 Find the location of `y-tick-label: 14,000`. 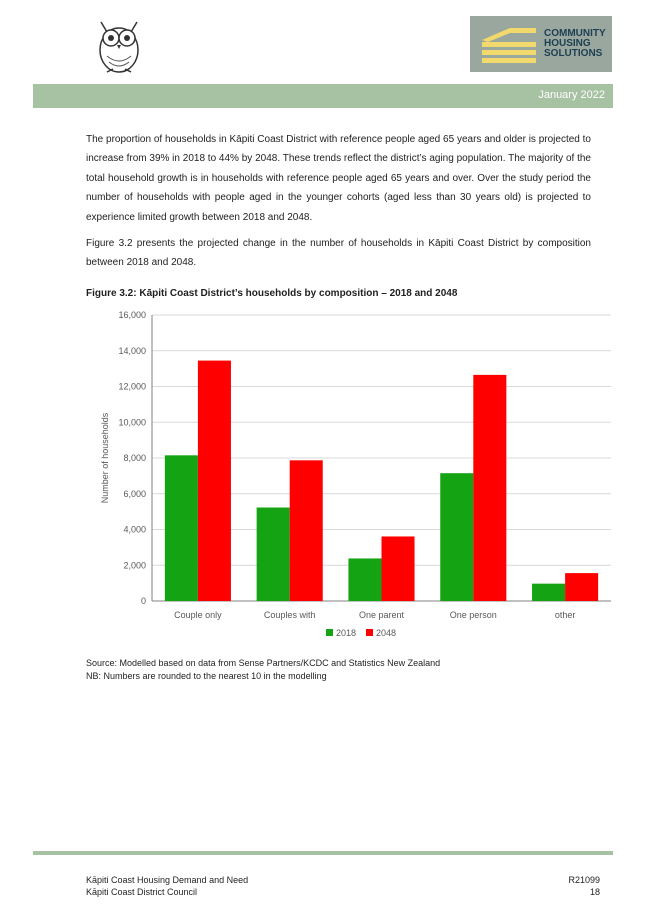

y-tick-label: 14,000 is located at coordinates (132, 351).